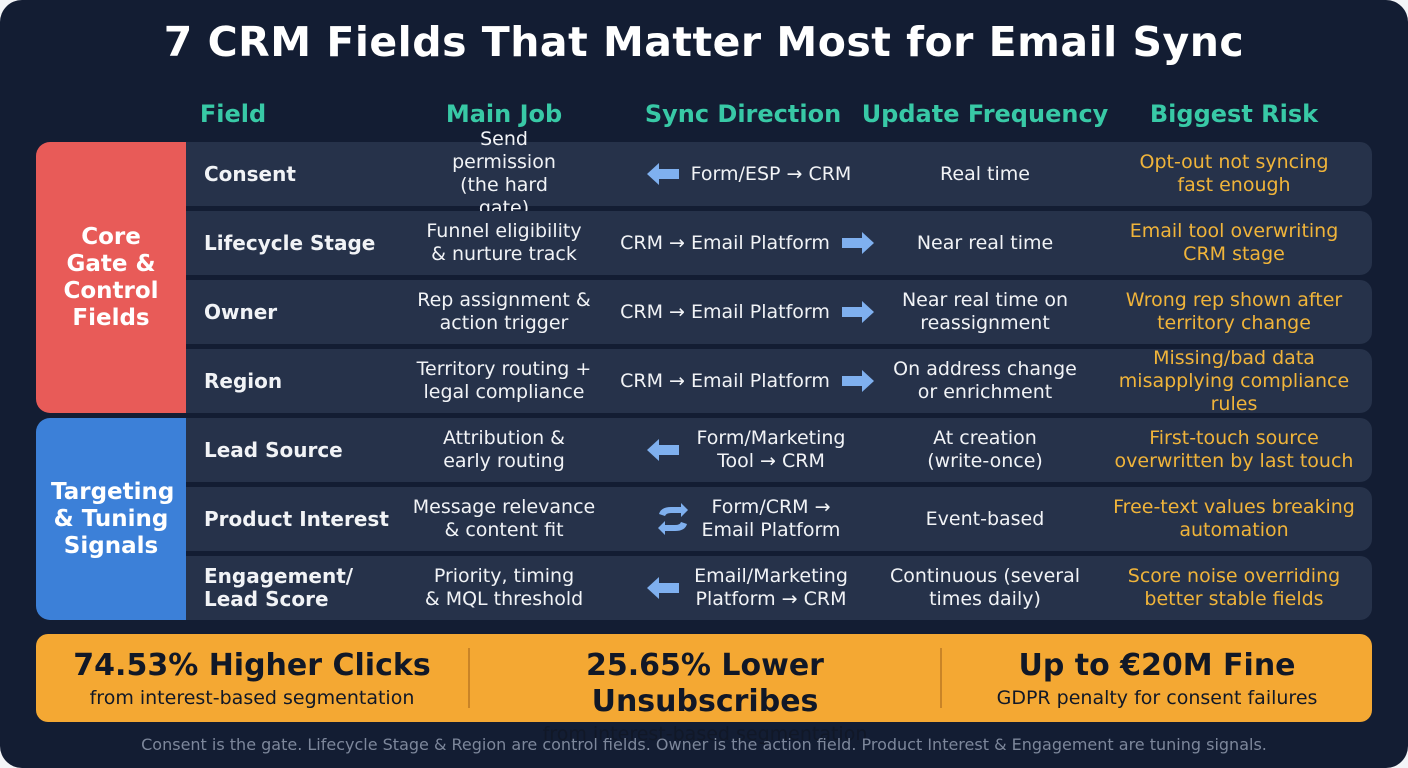 Image resolution: width=1408 pixels, height=768 pixels. Describe the element at coordinates (985, 242) in the screenshot. I see `update-frequency: Near real time` at that location.